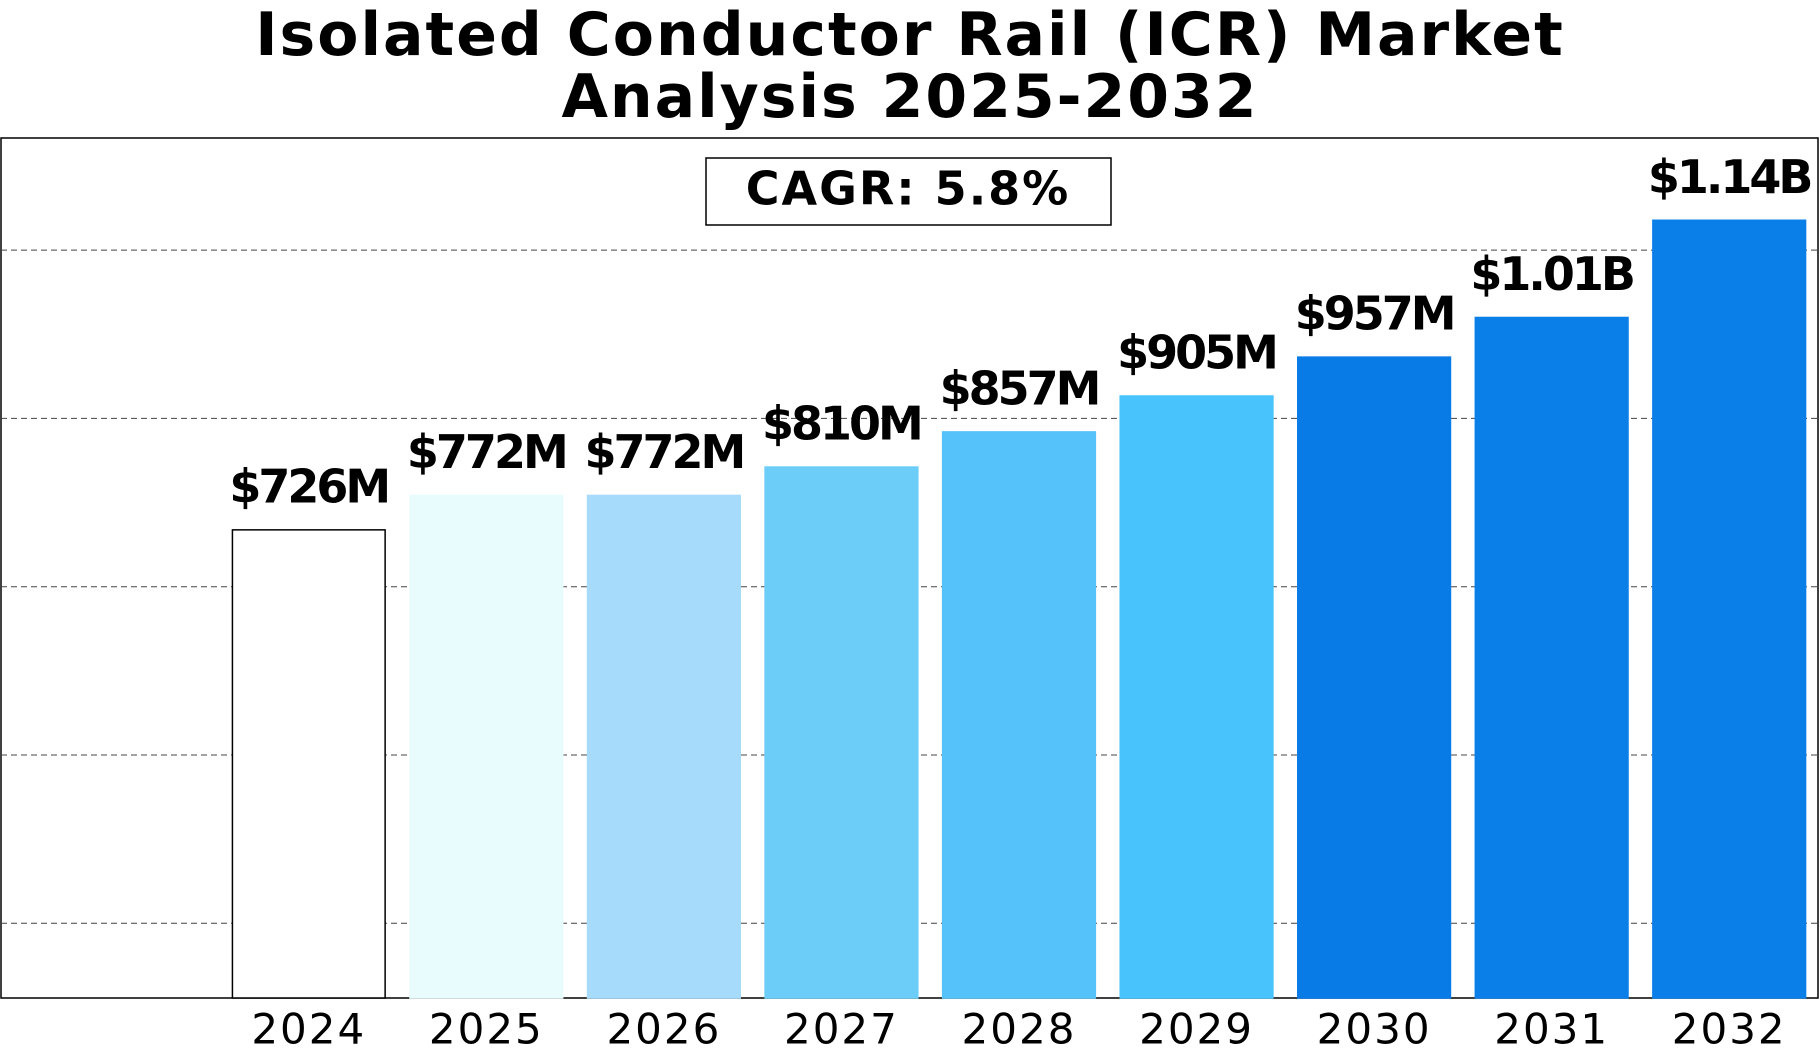  I want to click on x-tick-label: 2030, so click(1374, 1029).